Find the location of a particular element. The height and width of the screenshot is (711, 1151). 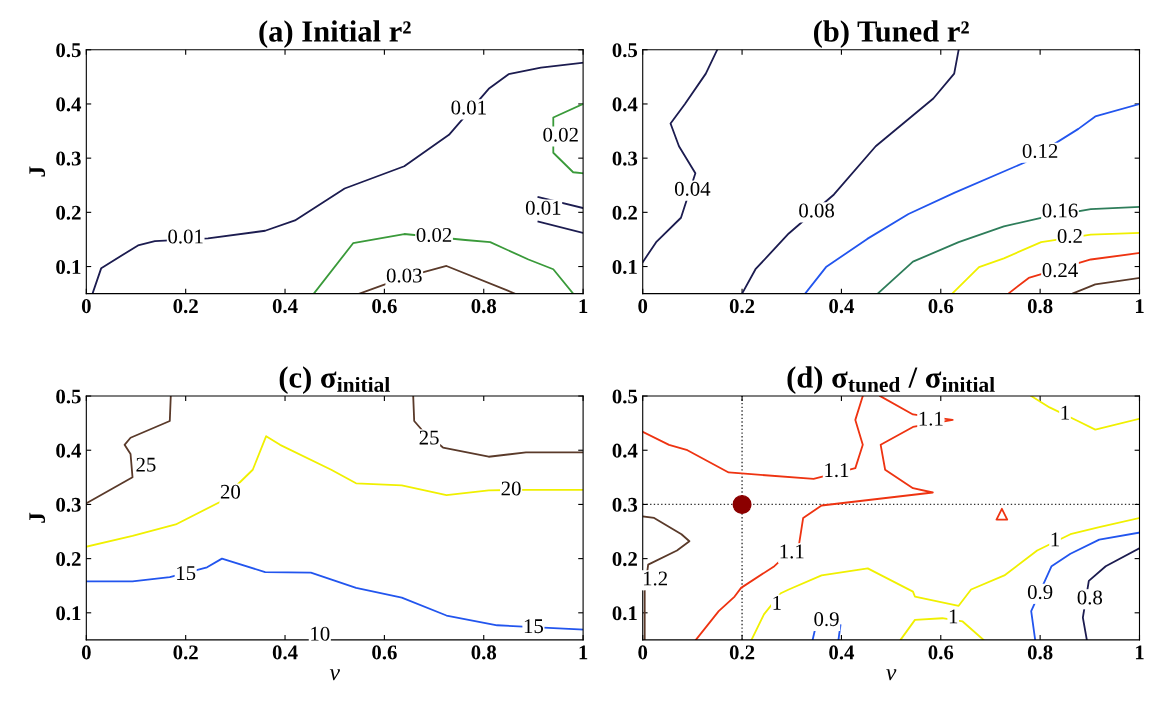

annotation: 0.12 is located at coordinates (1040, 151).